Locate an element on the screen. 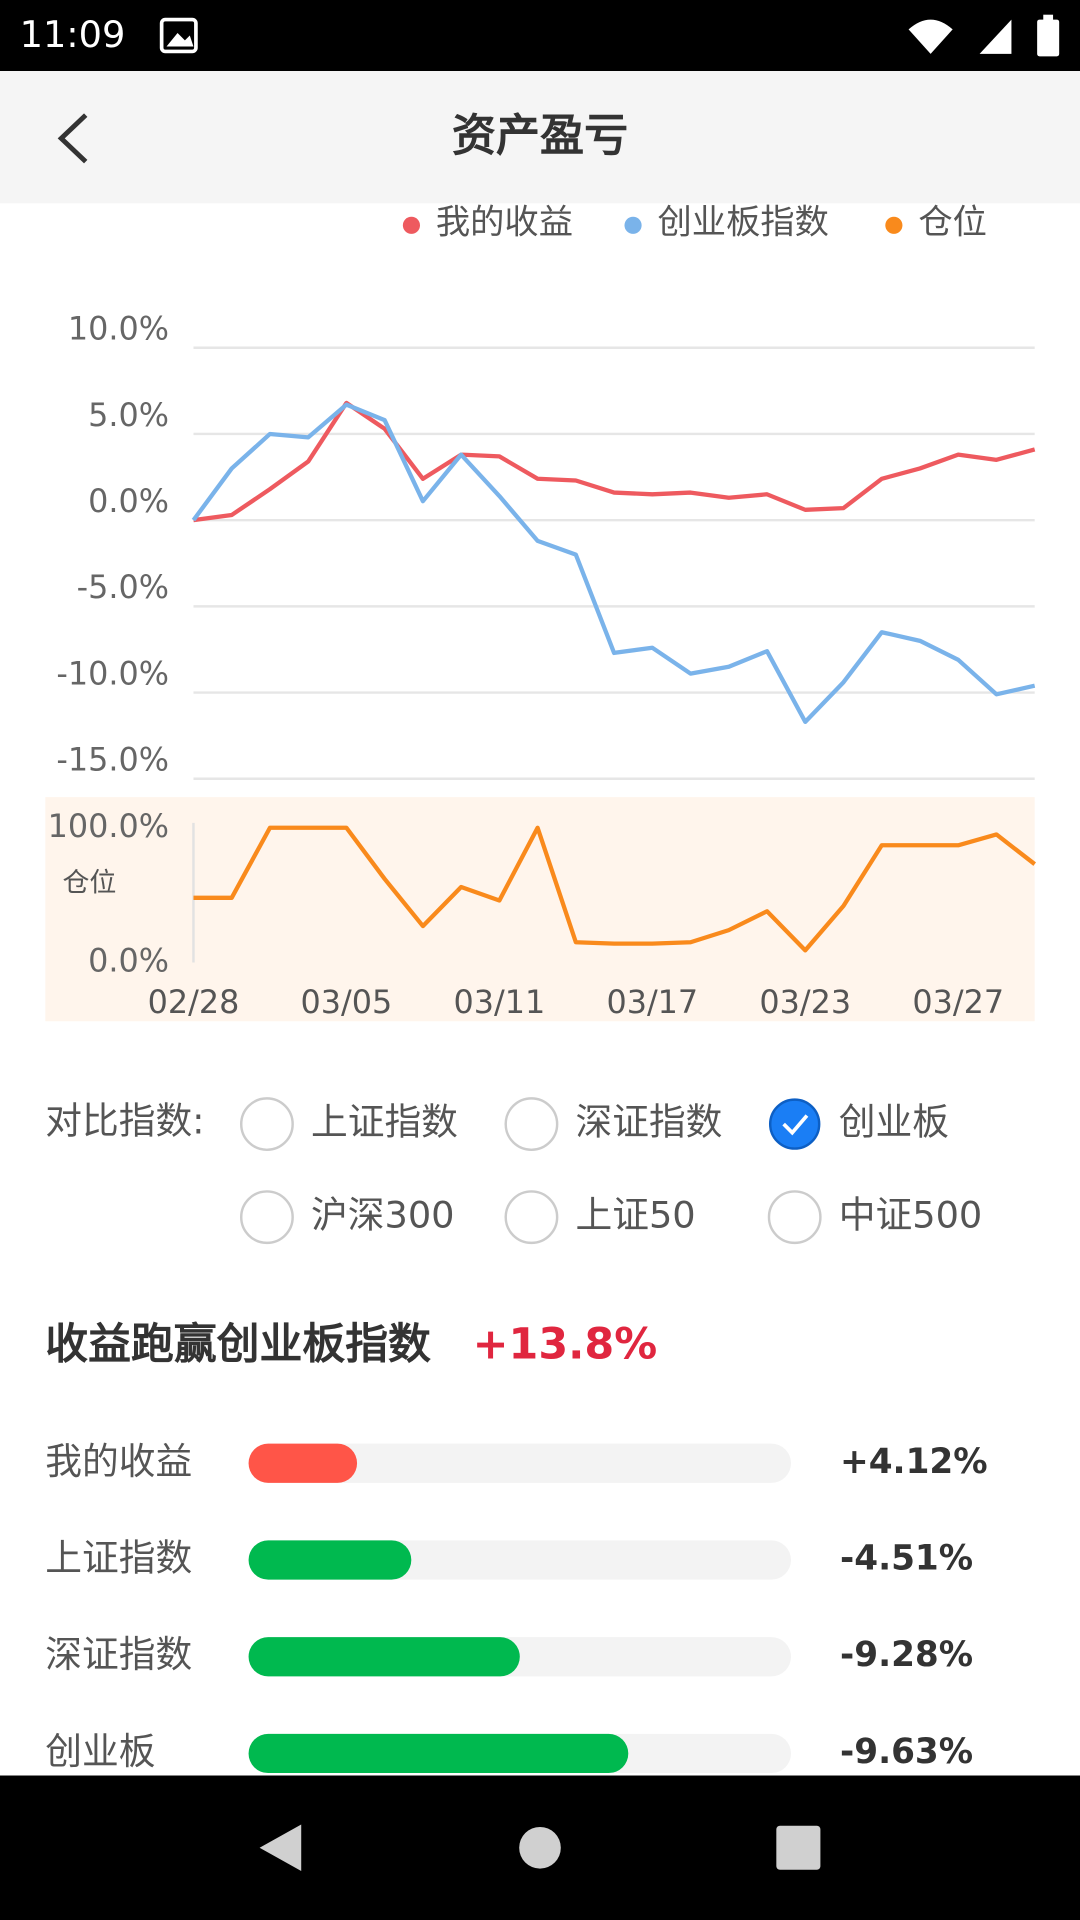 The height and width of the screenshot is (1920, 1080). x-tick-label: 03/27 is located at coordinates (958, 1002).